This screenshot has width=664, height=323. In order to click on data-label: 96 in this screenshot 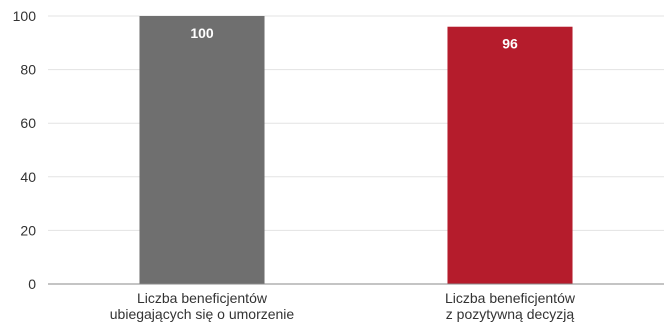, I will do `click(510, 44)`.